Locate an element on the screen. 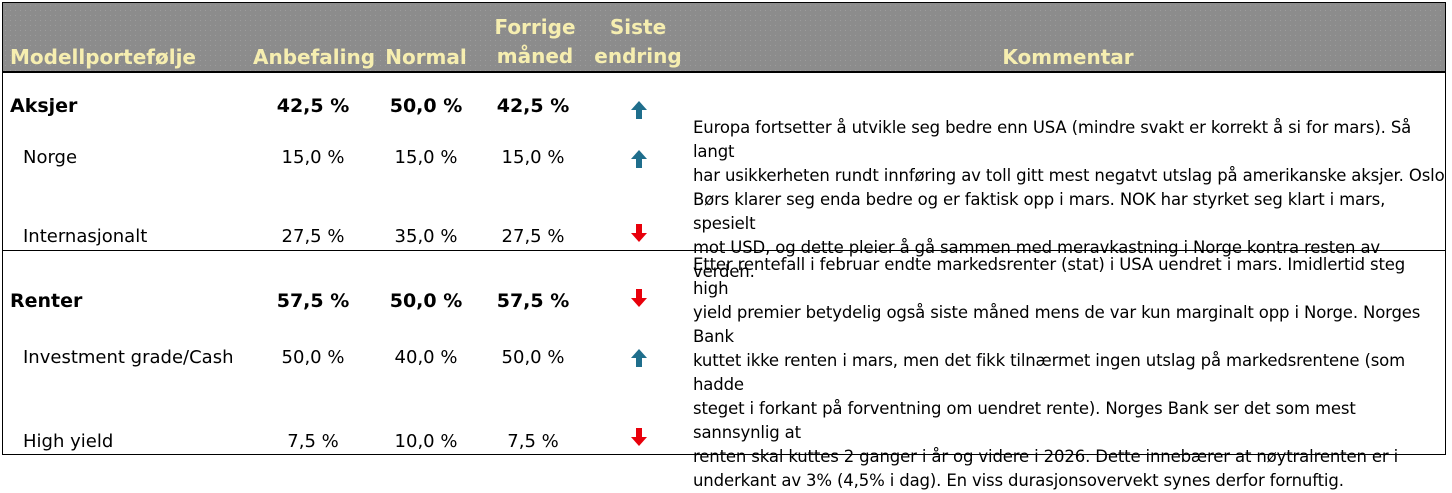 The width and height of the screenshot is (1452, 493). row-internasjonalt-normal: 35,0 % is located at coordinates (426, 236).